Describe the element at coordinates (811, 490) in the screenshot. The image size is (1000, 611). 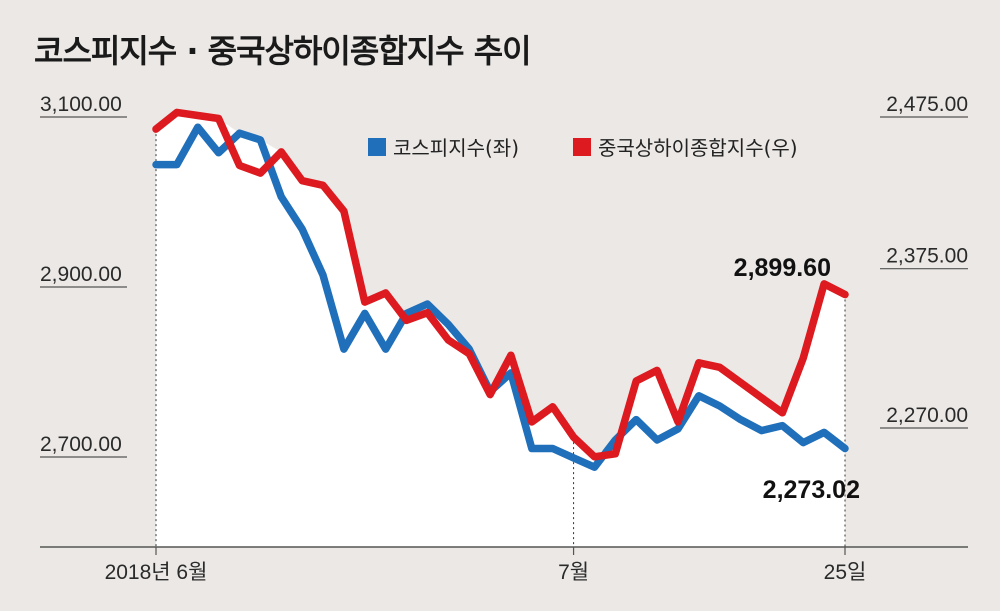
I see `kospi-last-value-label: 2,273.02` at that location.